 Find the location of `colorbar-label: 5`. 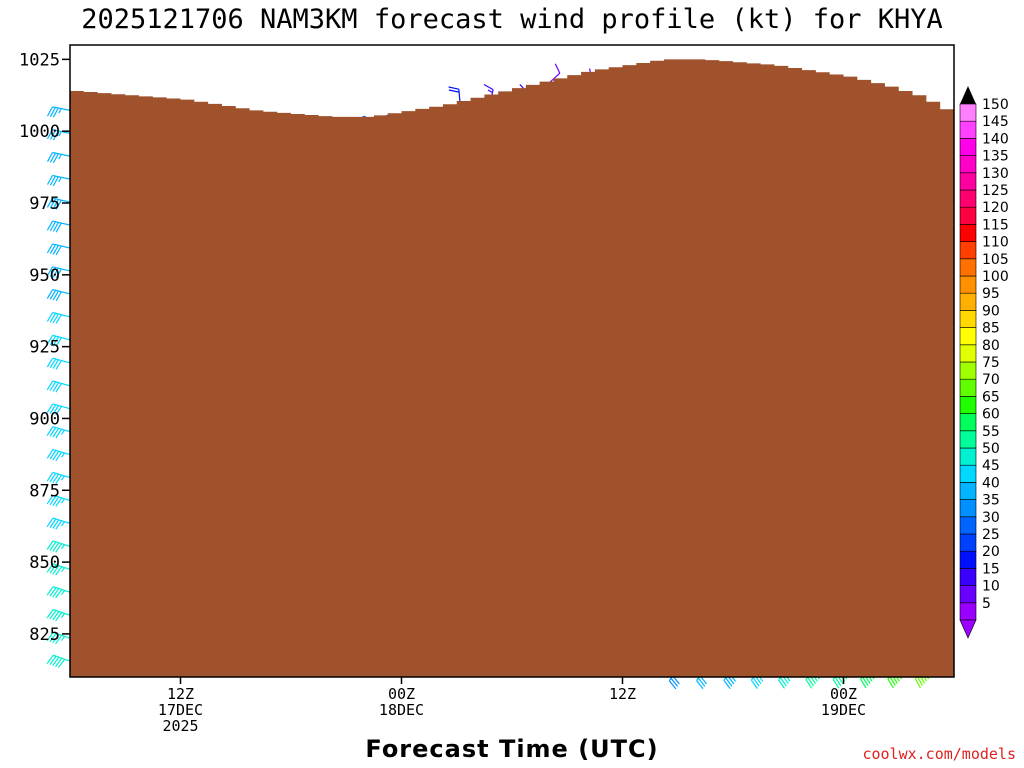

colorbar-label: 5 is located at coordinates (986, 604).